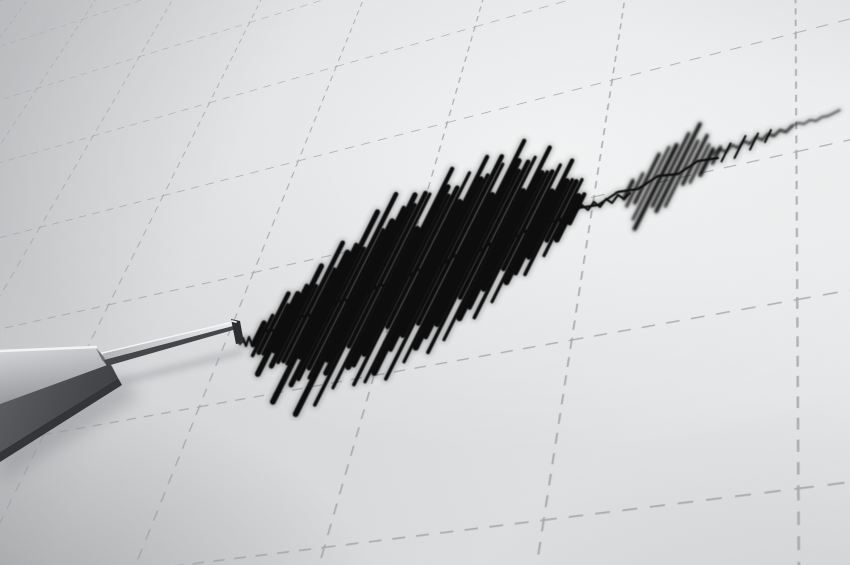 The image size is (850, 565). I want to click on base-top-edge-highlight, so click(49, 349).